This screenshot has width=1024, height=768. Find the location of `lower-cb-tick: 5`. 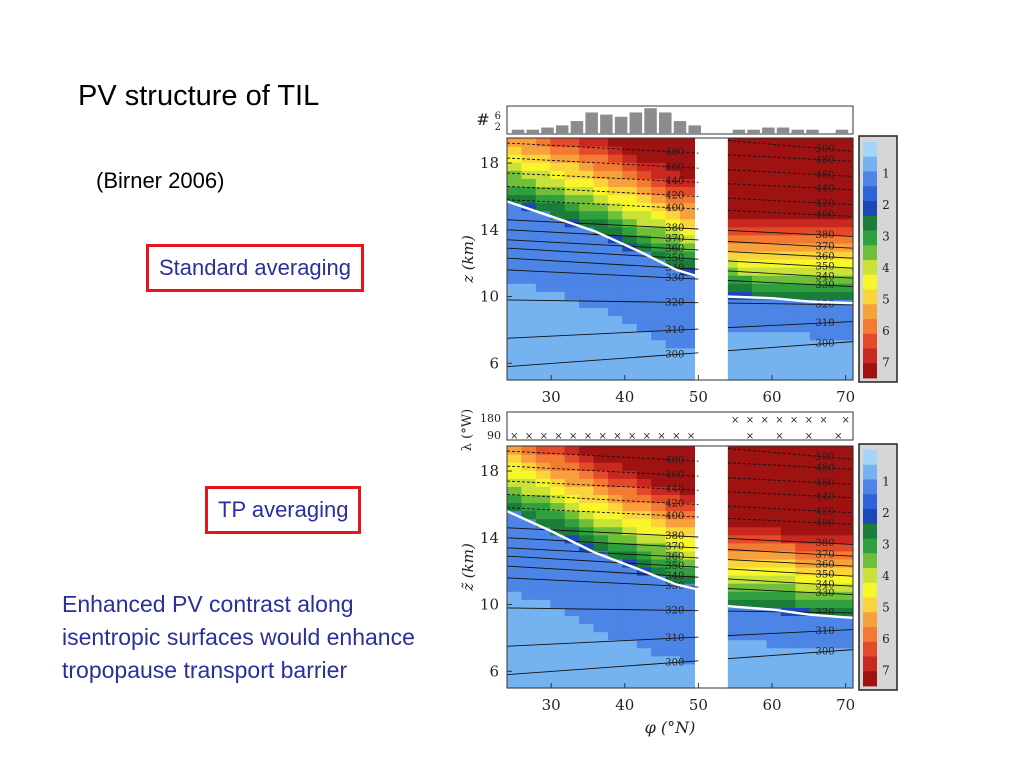

lower-cb-tick: 5 is located at coordinates (886, 607).